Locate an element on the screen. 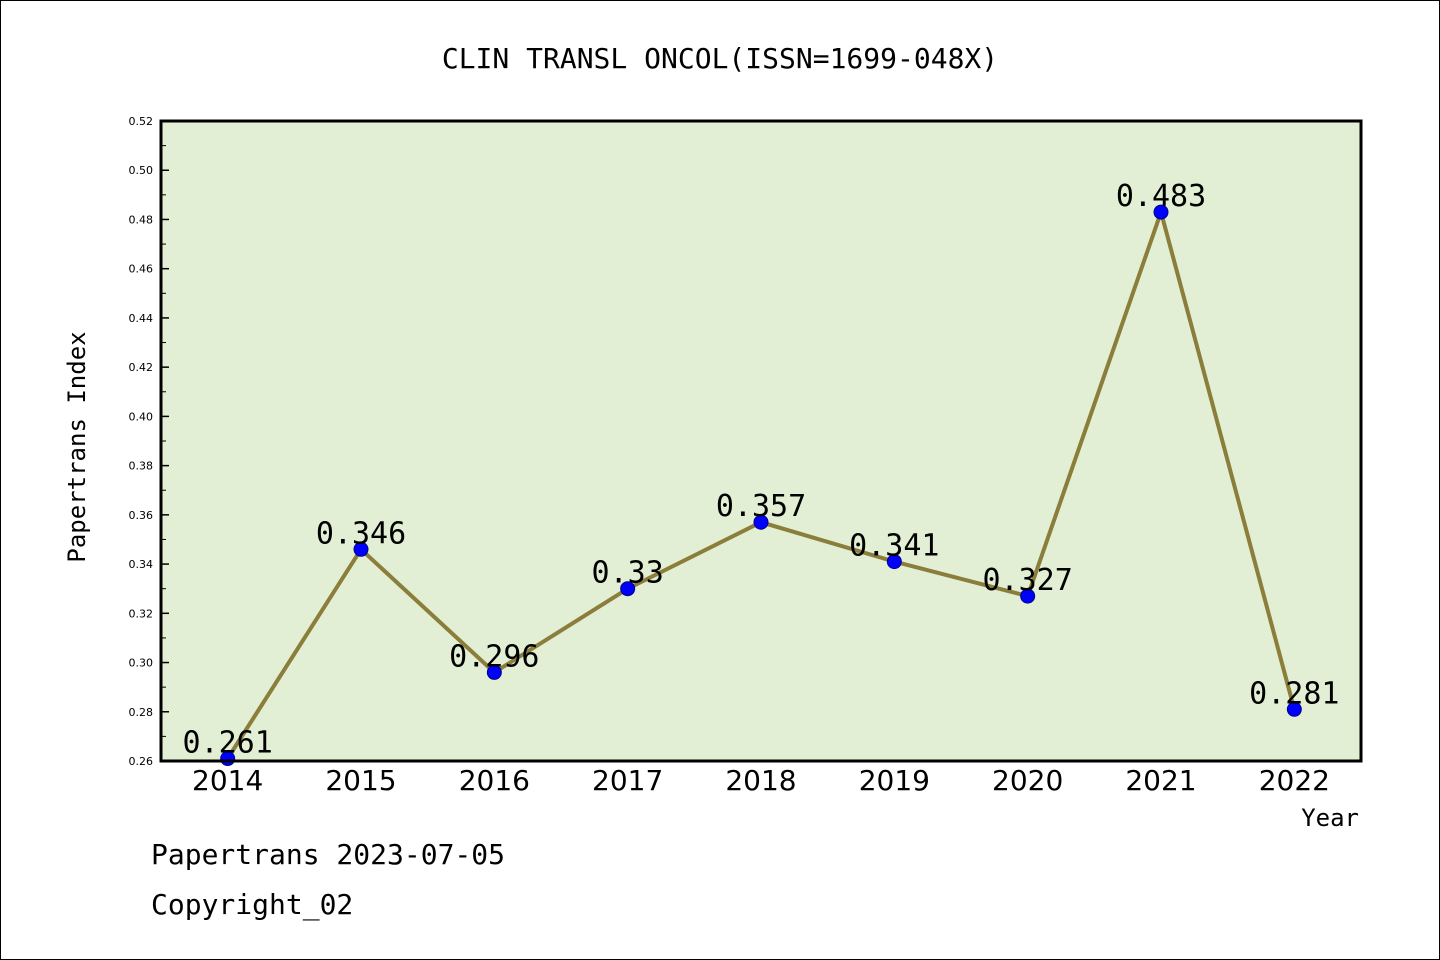  data-label: 0.296 is located at coordinates (494, 656).